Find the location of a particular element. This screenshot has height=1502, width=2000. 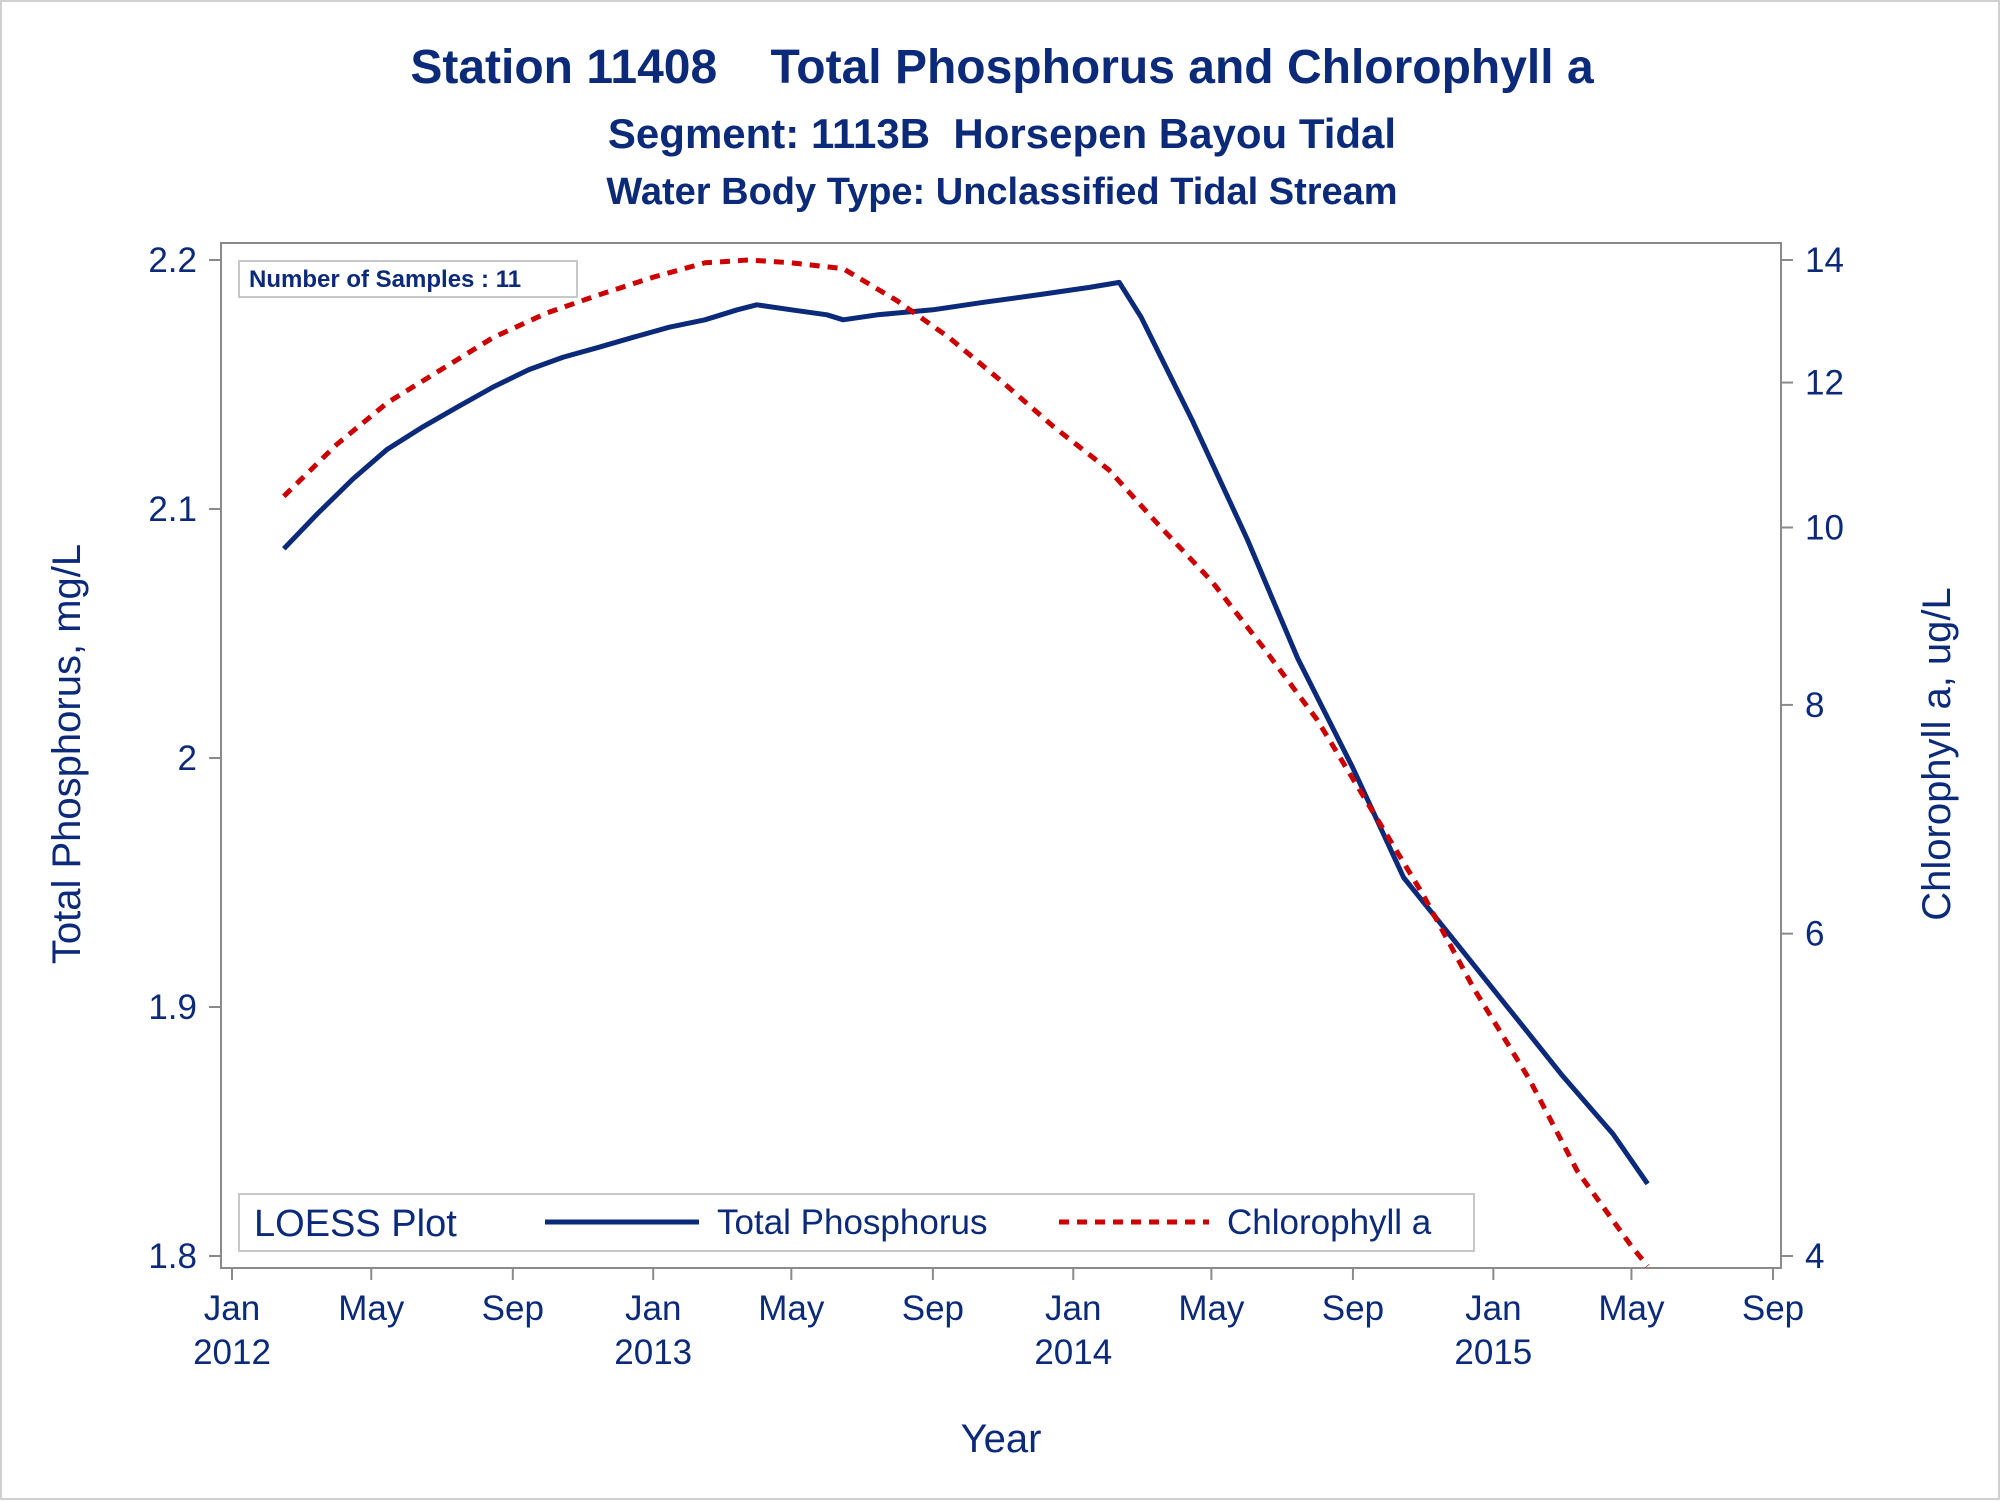

y-axis-left: 1.8 1.9 2 2.1 2.2 is located at coordinates (184, 758).